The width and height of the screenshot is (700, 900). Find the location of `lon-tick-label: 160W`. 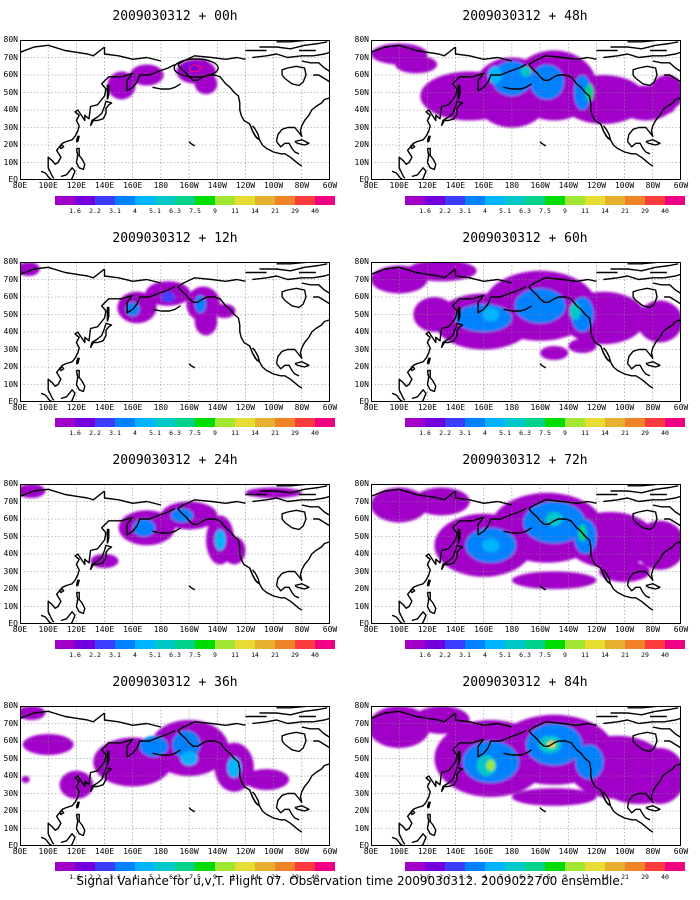

lon-tick-label: 160W is located at coordinates (540, 185).